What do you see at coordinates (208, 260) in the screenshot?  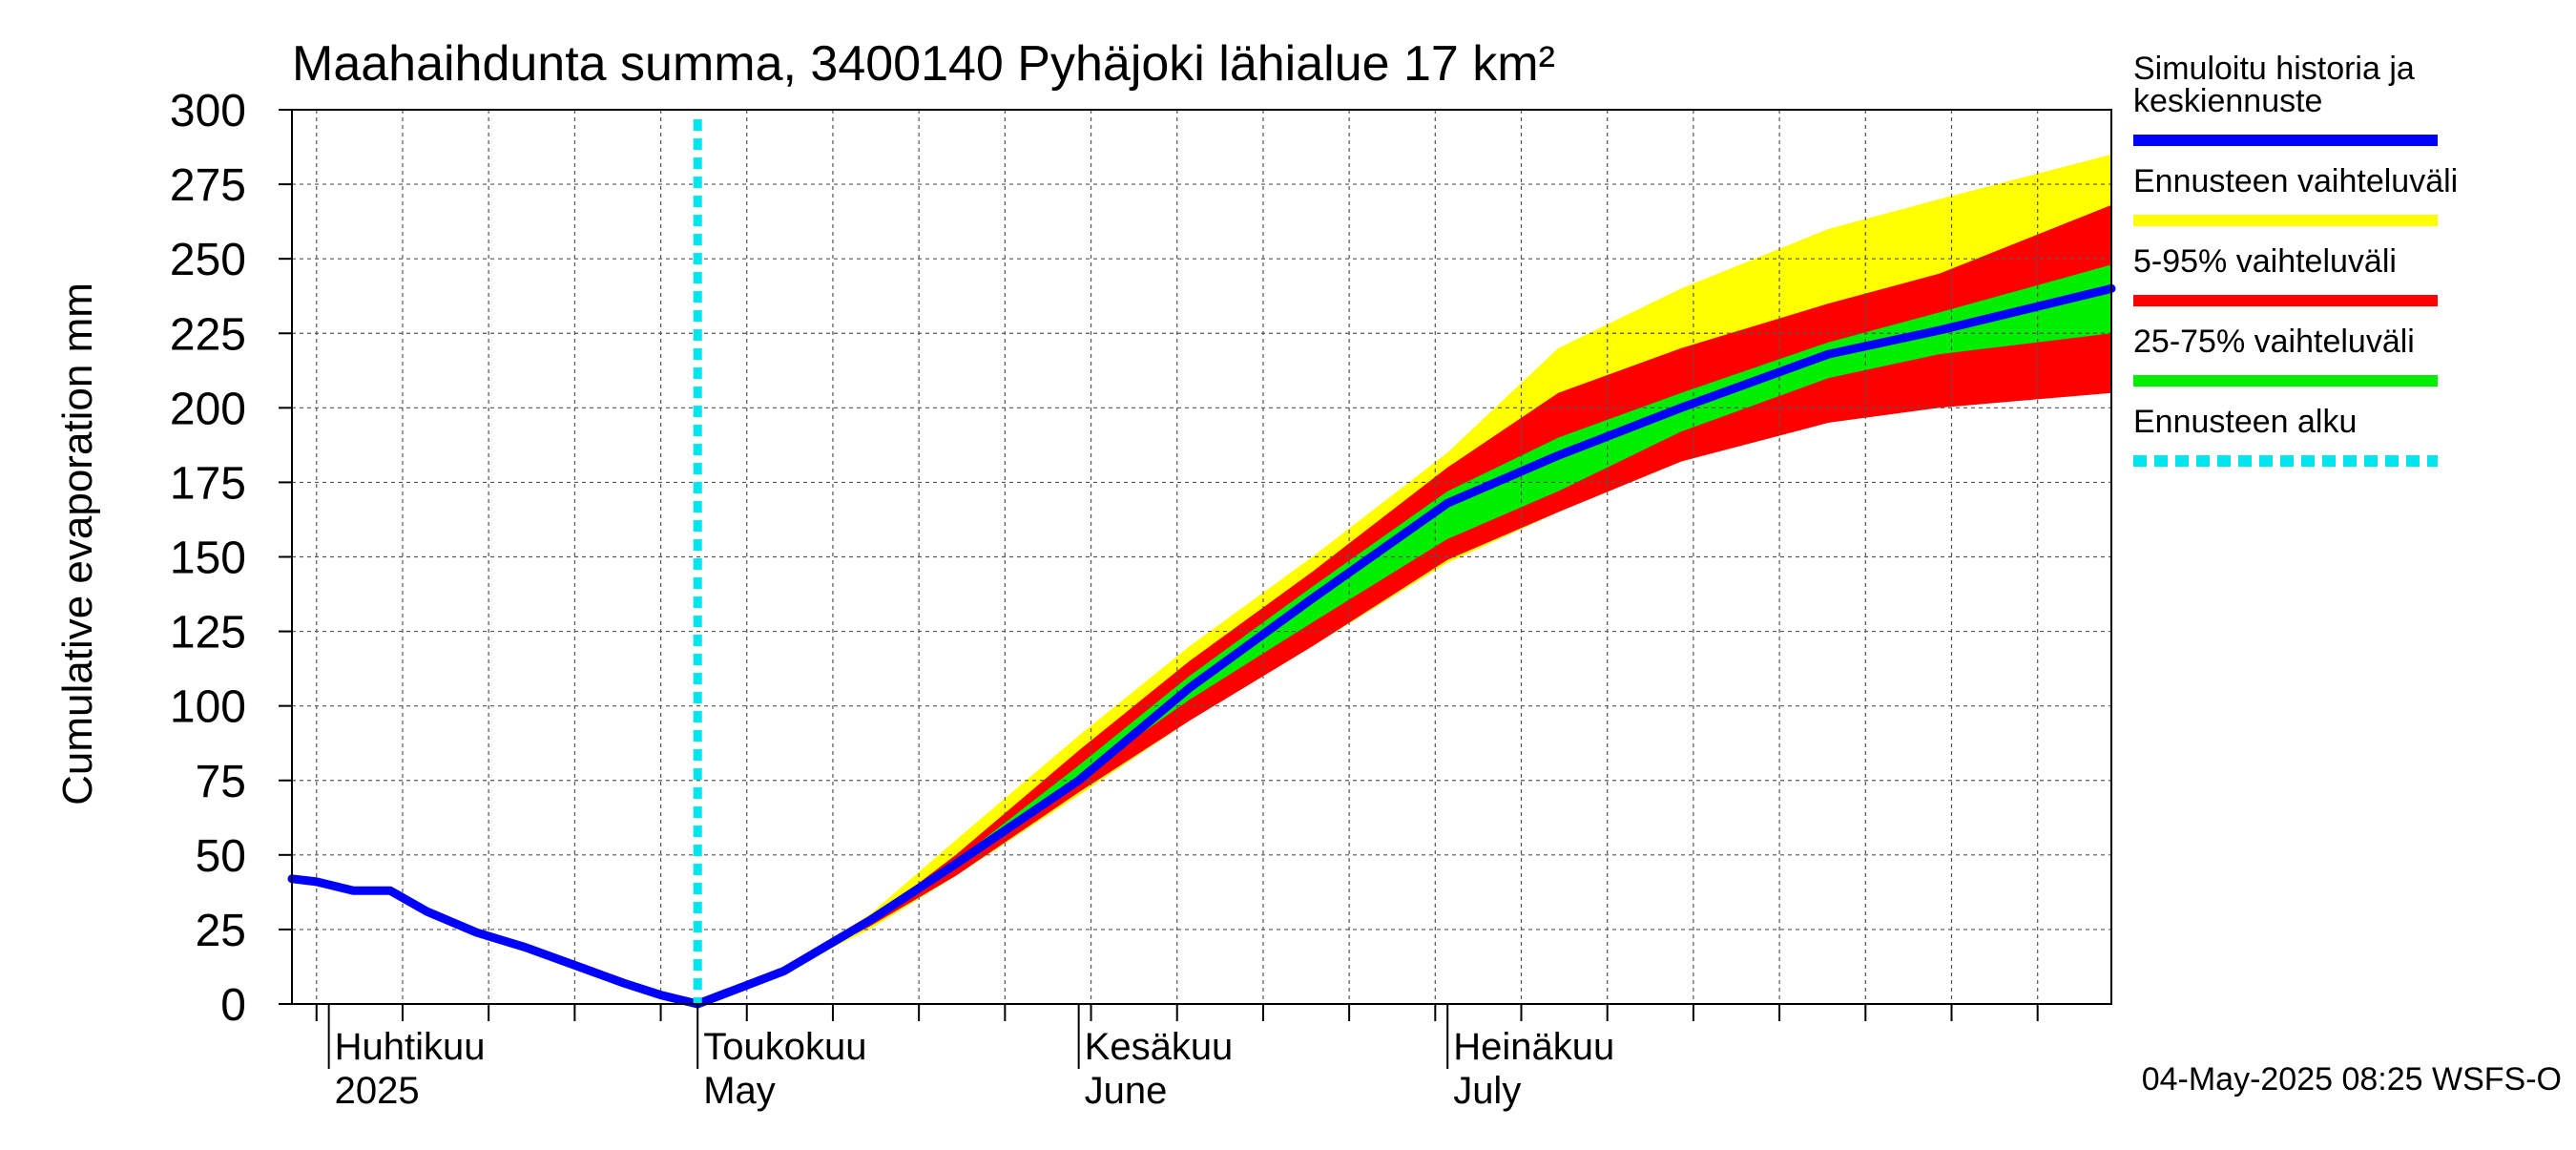 I see `y-tick-label: 250` at bounding box center [208, 260].